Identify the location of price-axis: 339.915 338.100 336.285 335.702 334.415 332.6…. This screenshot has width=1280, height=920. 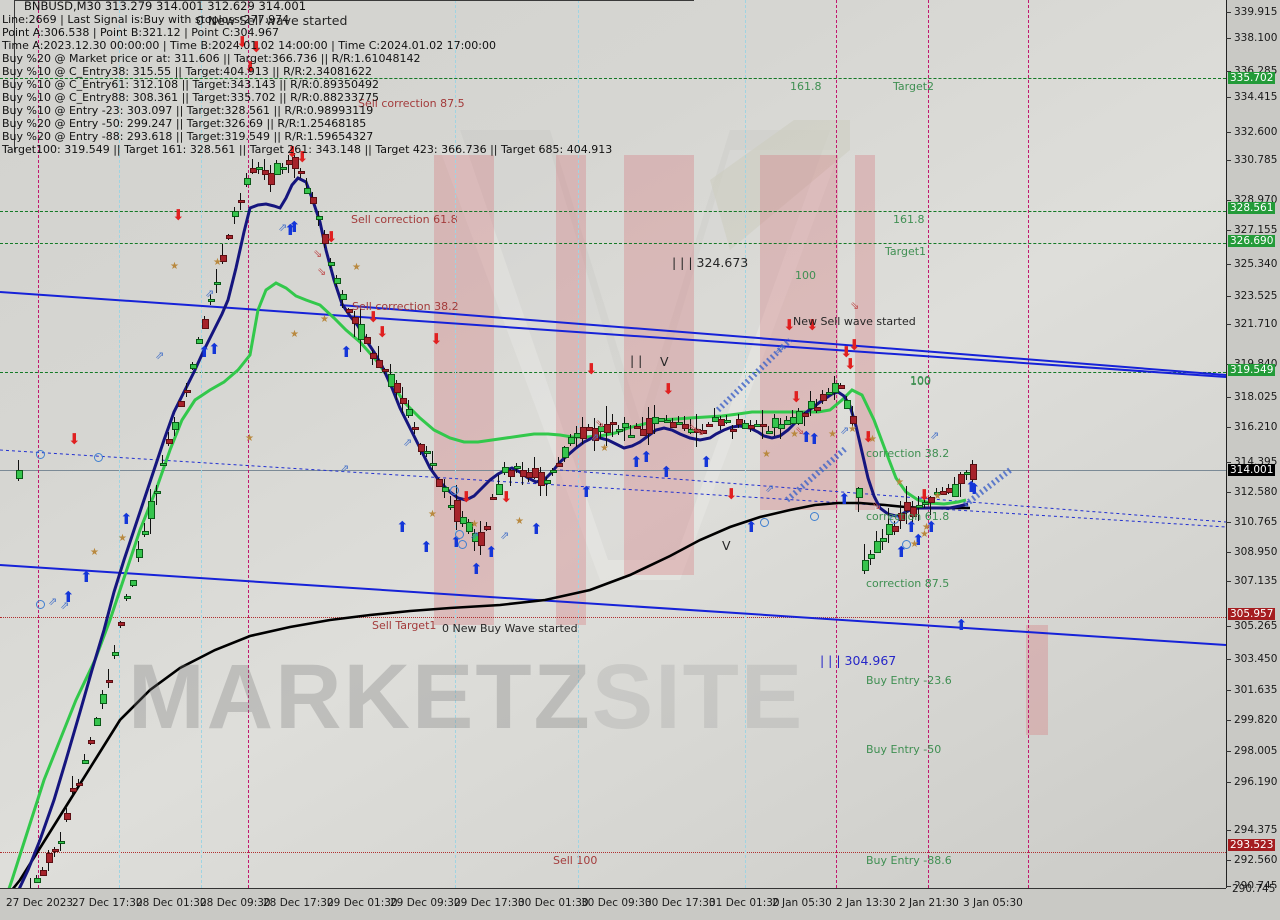
(1253, 445).